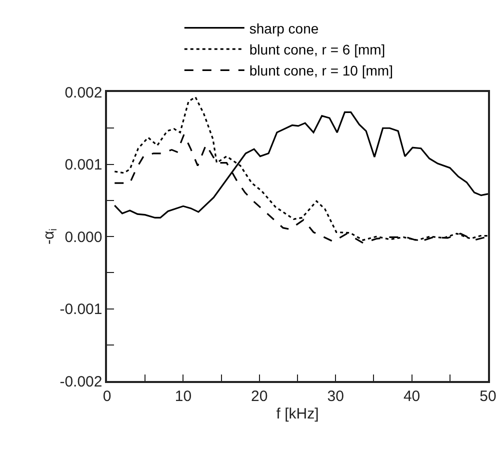 This screenshot has height=450, width=501. What do you see at coordinates (81, 309) in the screenshot?
I see `y-tick-label: -0.001` at bounding box center [81, 309].